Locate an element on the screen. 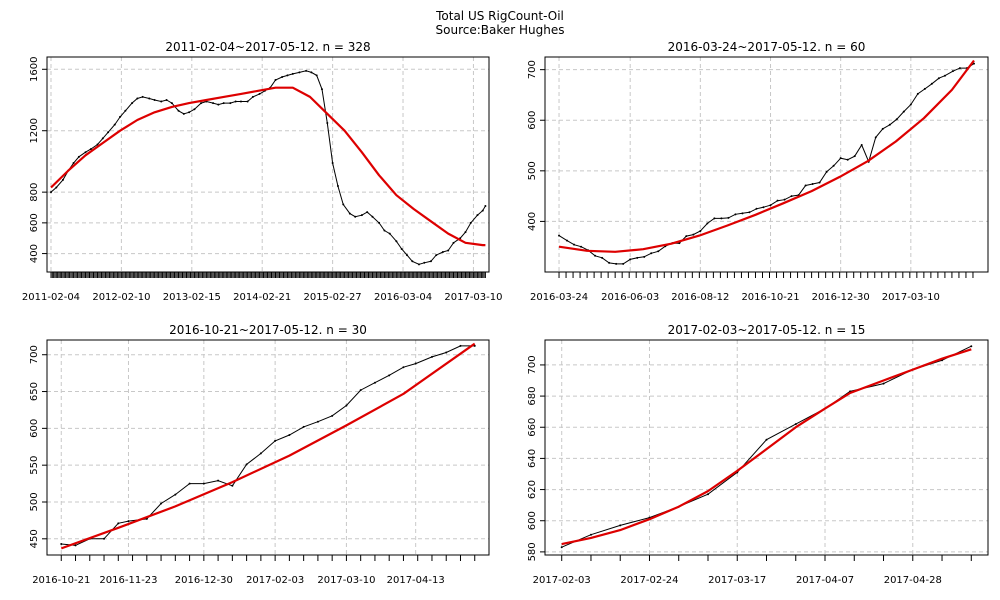 This screenshot has height=600, width=1000. x-tick-label: 2016-10-21 is located at coordinates (61, 580).